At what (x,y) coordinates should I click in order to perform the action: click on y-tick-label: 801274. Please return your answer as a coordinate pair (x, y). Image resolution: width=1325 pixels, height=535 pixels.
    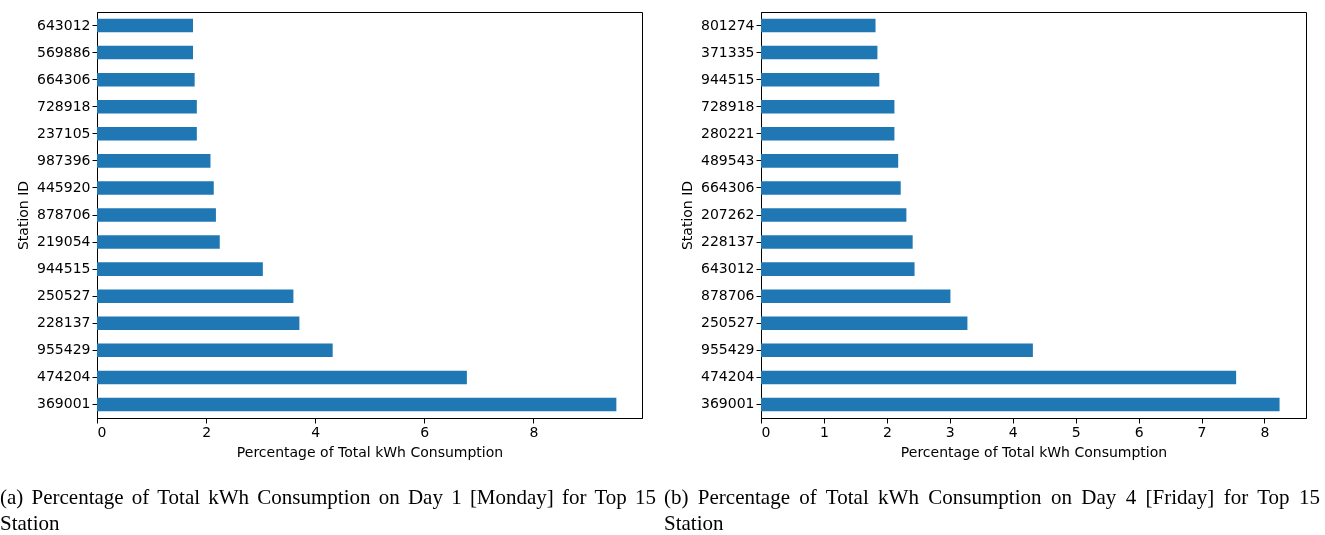
    Looking at the image, I should click on (728, 24).